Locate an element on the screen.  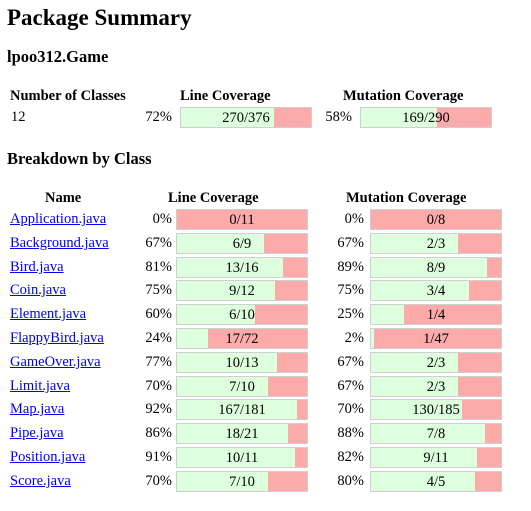
line-coverage-bar: 6/10 is located at coordinates (242, 314).